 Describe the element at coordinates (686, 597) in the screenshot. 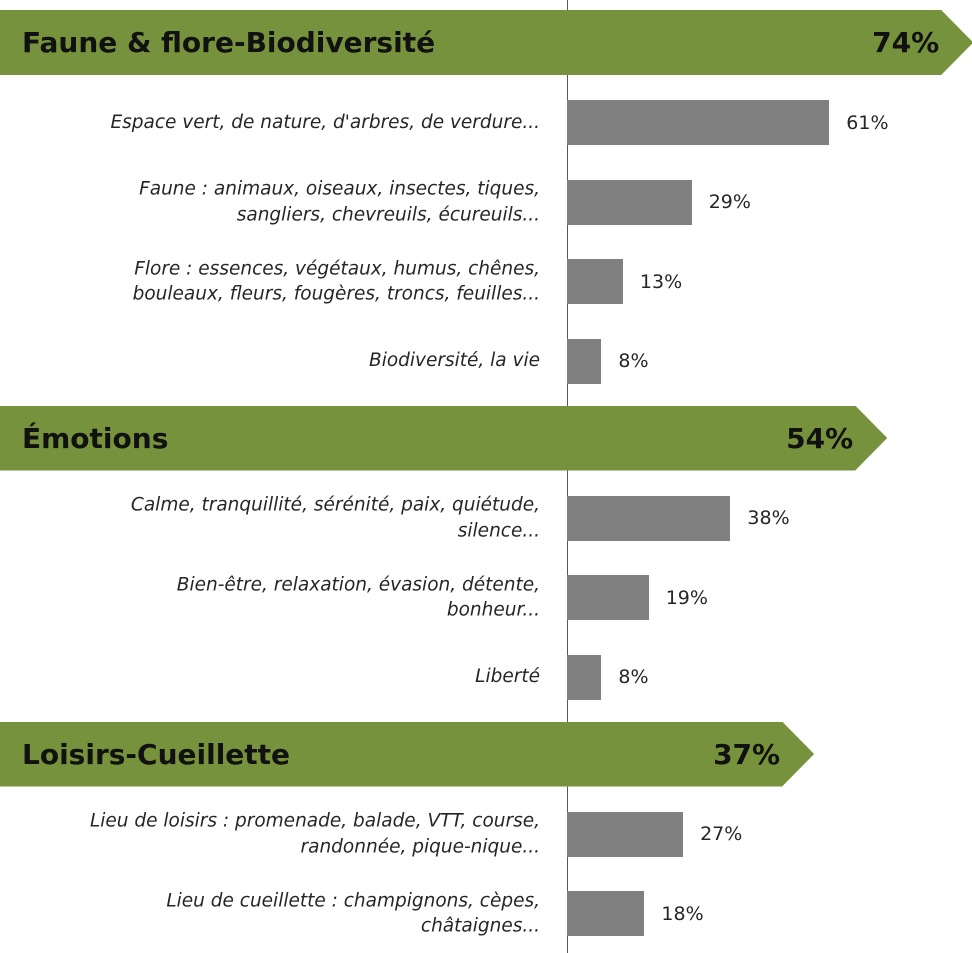

I see `value-label: 19%` at that location.